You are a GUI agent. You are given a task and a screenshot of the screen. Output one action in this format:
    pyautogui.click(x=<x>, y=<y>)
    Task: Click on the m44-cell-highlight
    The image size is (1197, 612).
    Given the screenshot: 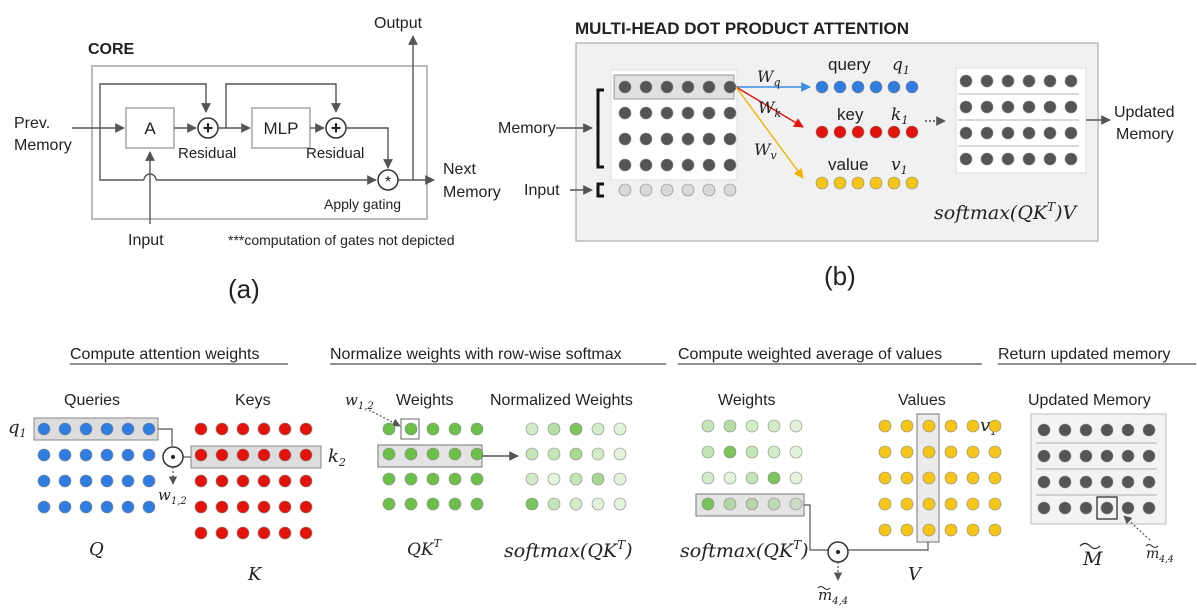 What is the action you would take?
    pyautogui.click(x=1107, y=508)
    